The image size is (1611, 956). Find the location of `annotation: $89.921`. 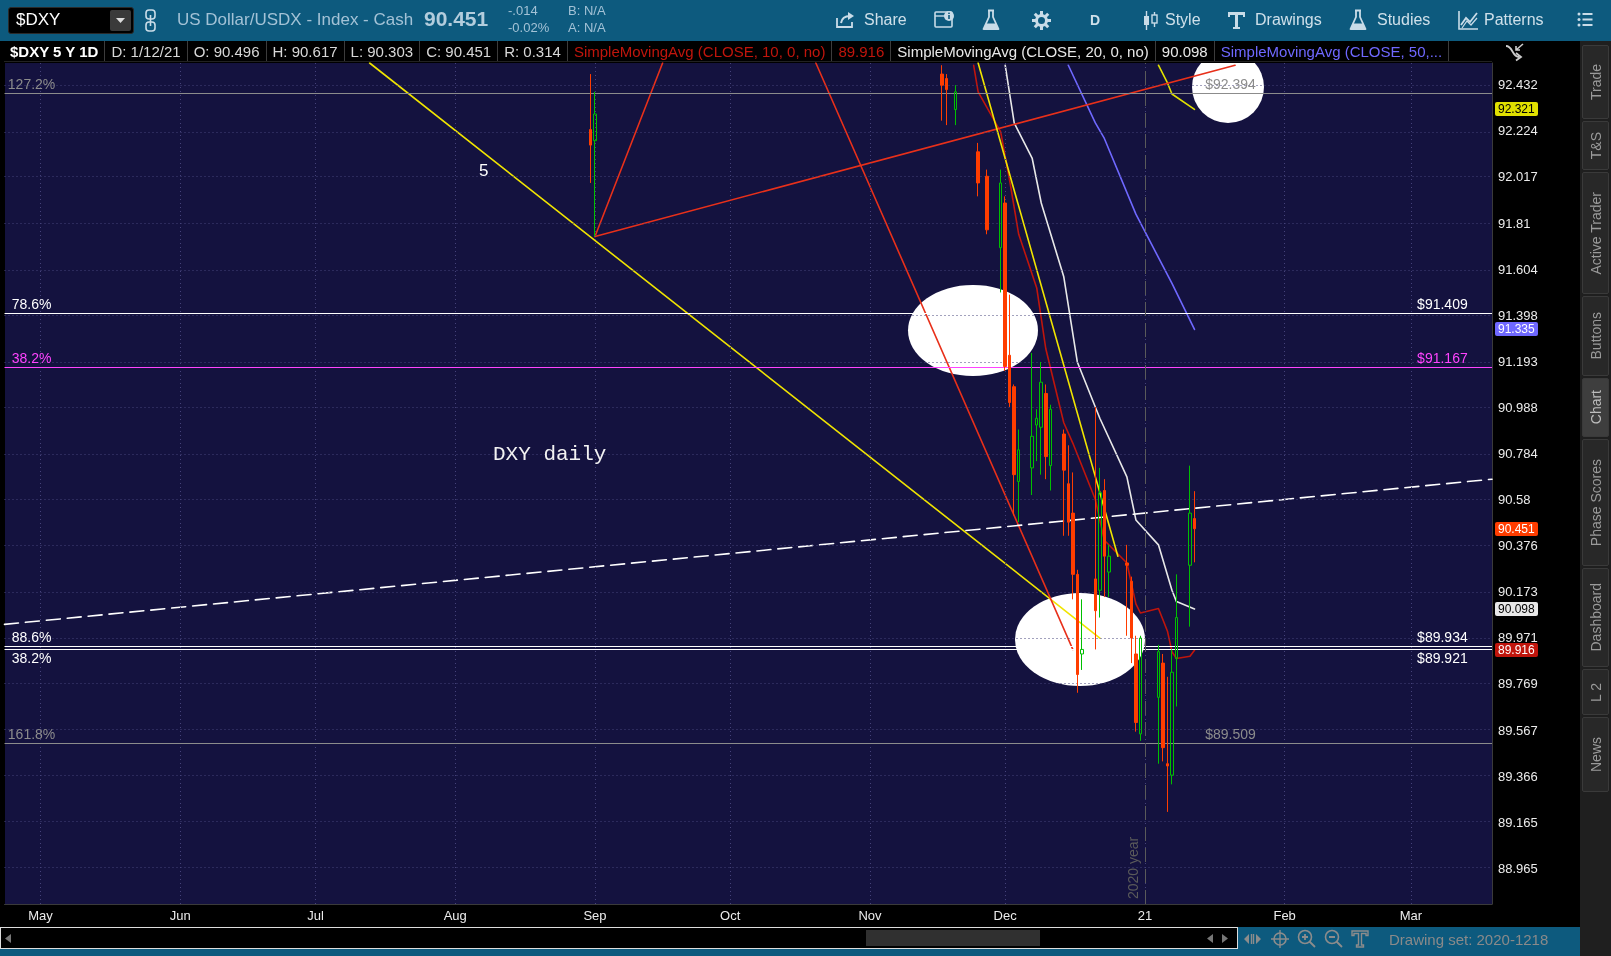

annotation: $89.921 is located at coordinates (1442, 658).